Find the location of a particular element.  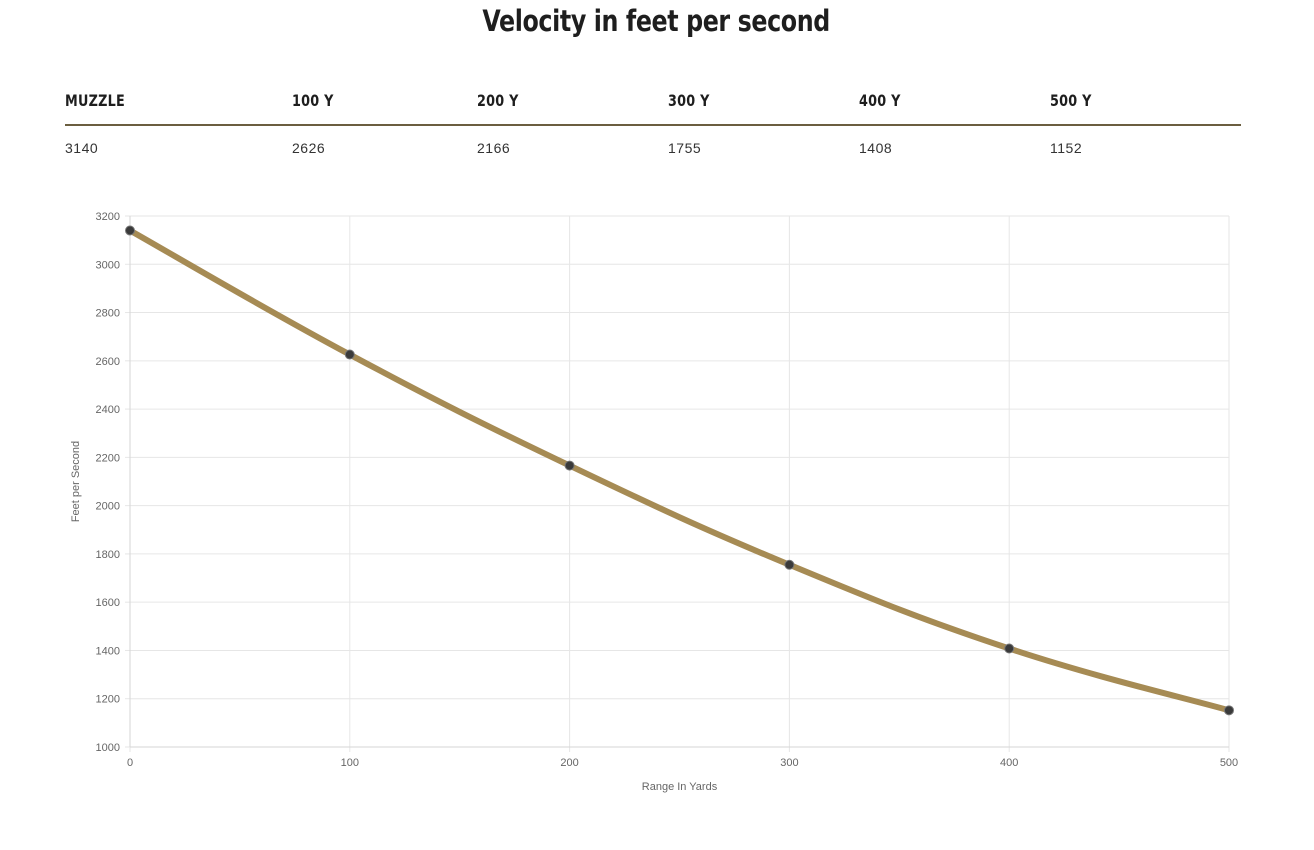

y-tick-label: 1600 is located at coordinates (108, 603).